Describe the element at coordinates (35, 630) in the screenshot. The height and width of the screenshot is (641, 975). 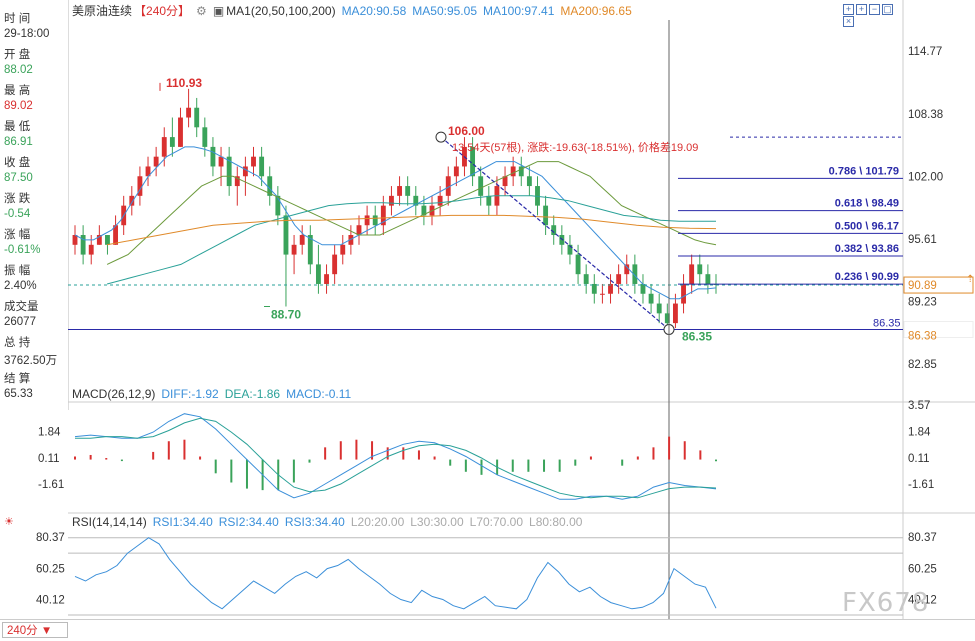
I see `period-selector: 240分 ▼` at that location.